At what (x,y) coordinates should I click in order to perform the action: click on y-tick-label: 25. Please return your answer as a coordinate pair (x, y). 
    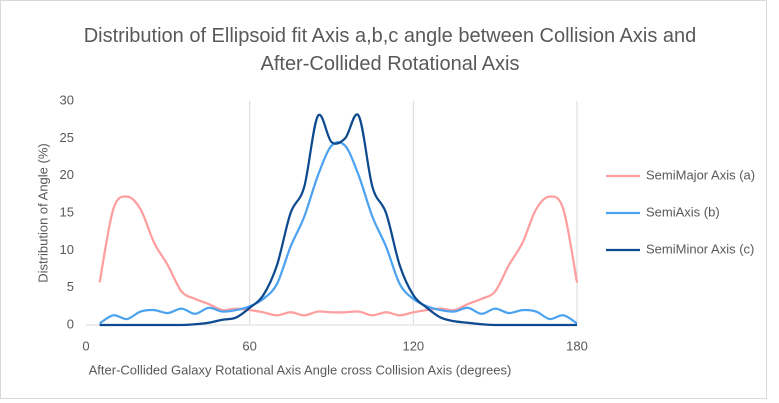
    Looking at the image, I should click on (67, 137).